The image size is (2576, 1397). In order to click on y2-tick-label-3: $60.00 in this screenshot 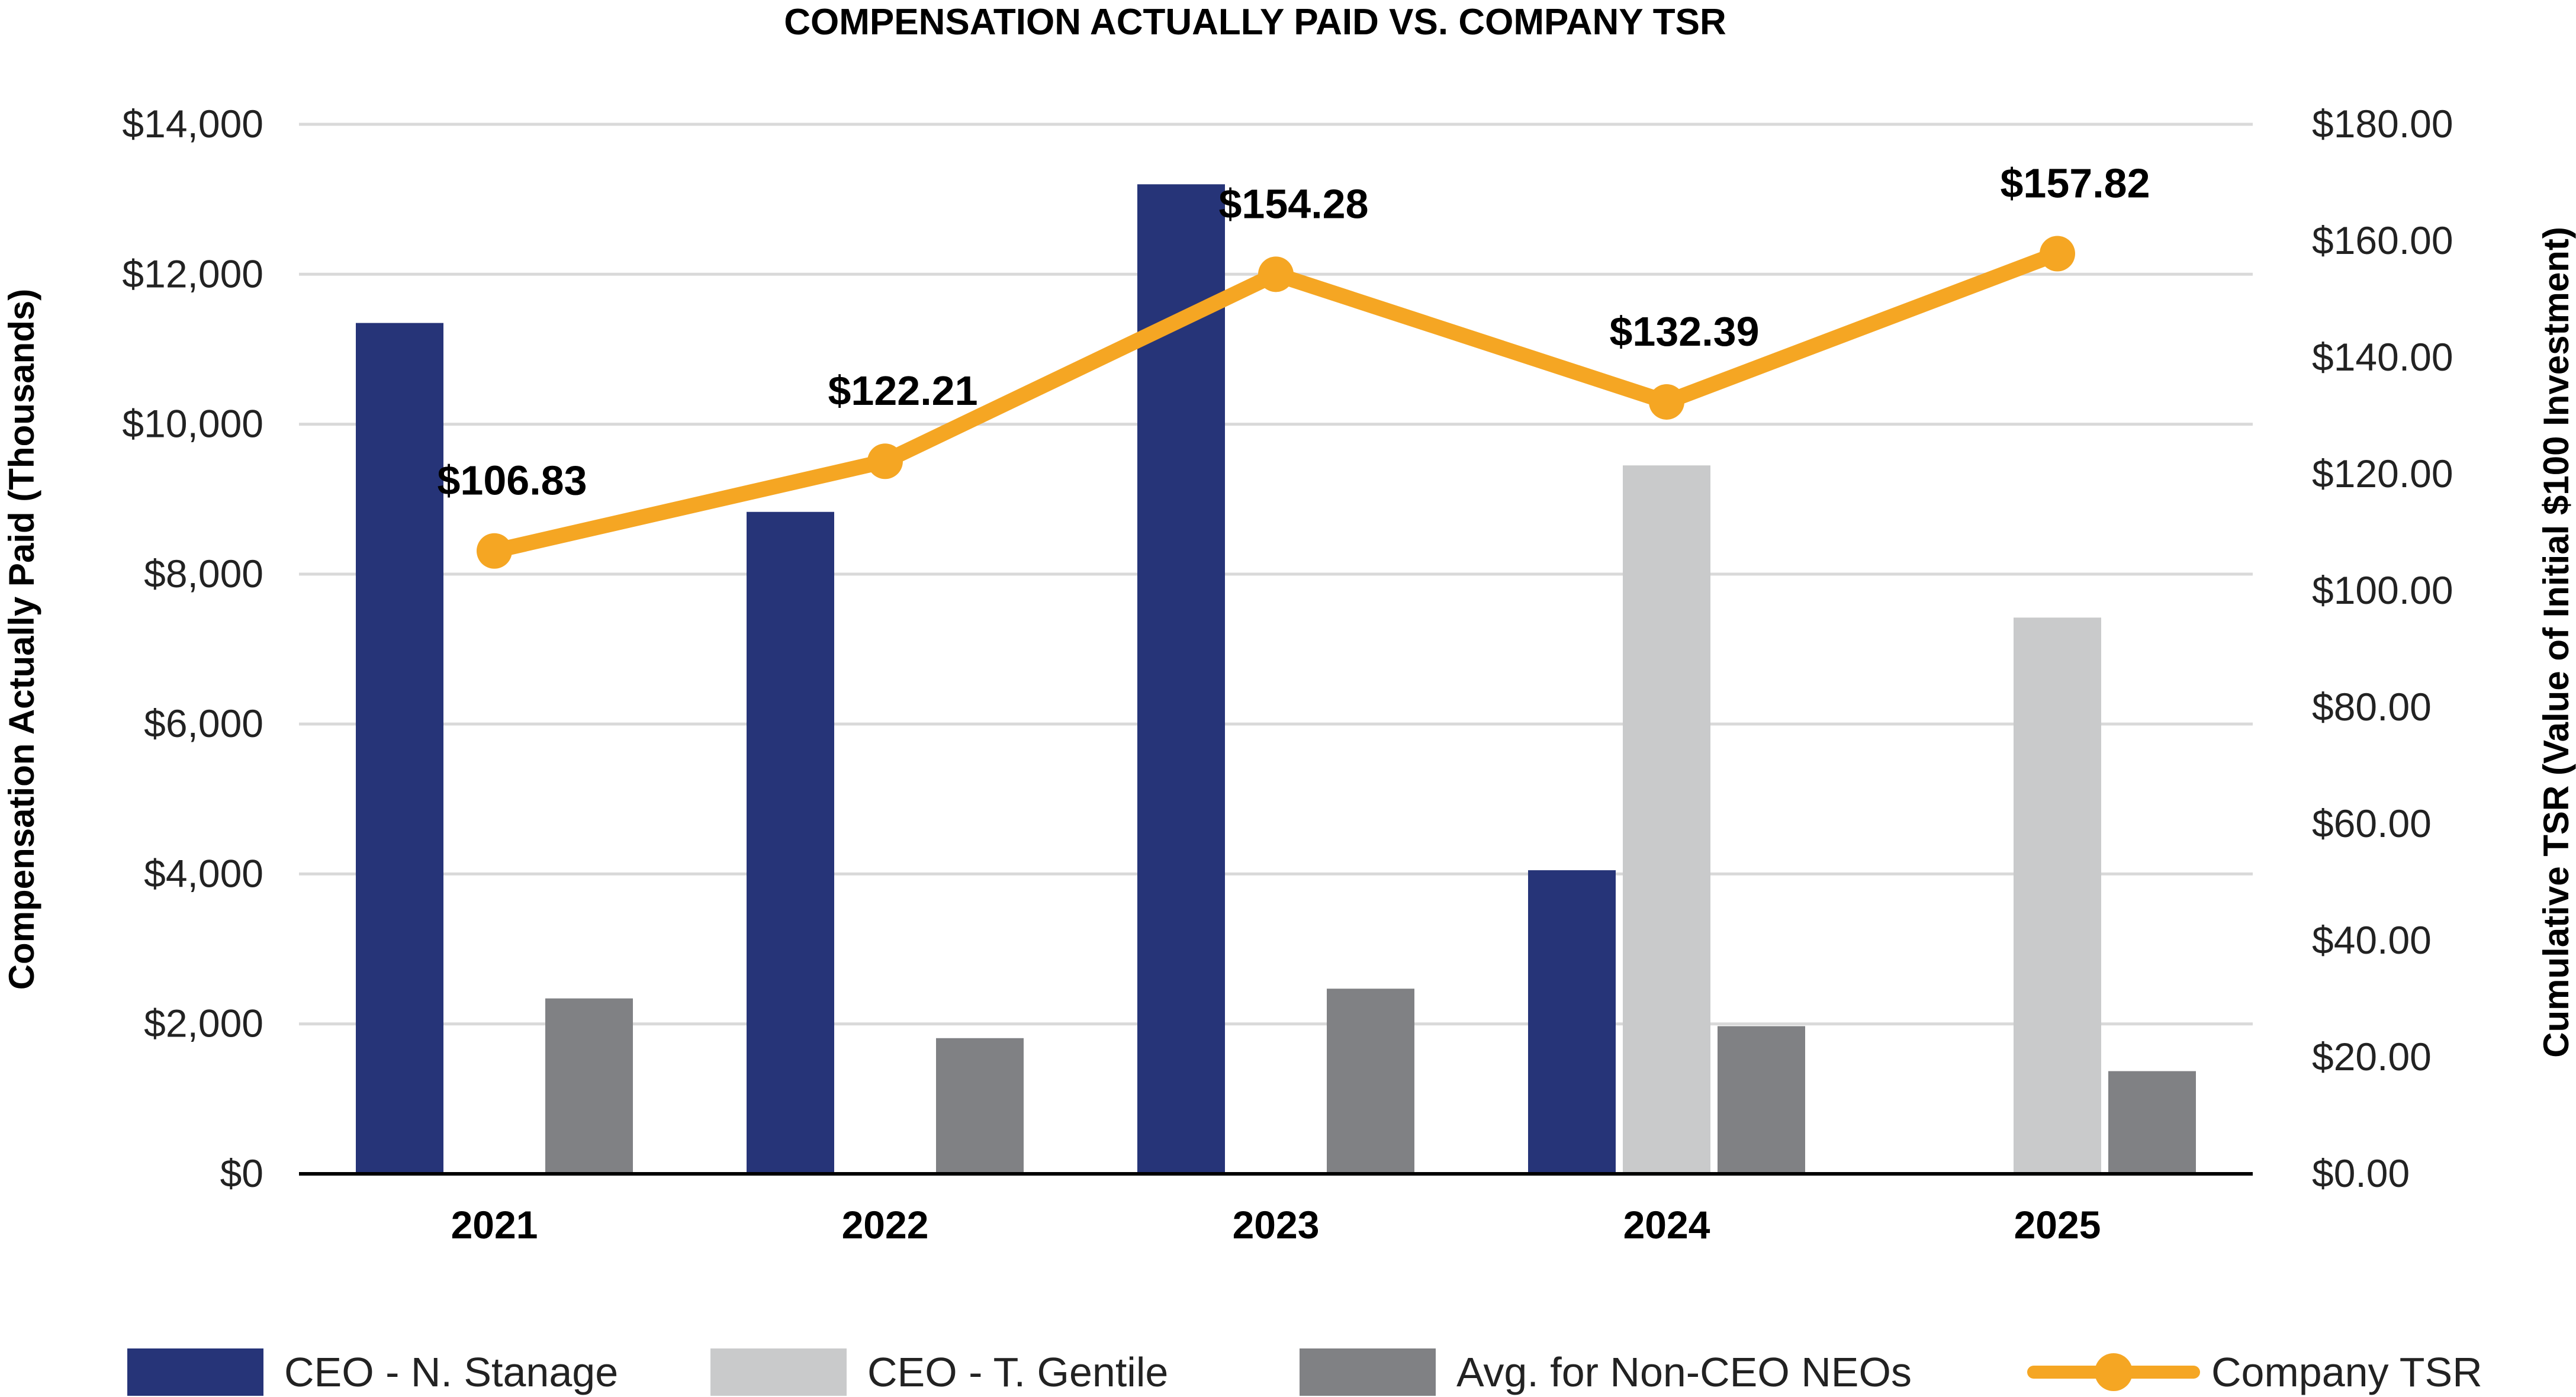, I will do `click(2372, 823)`.